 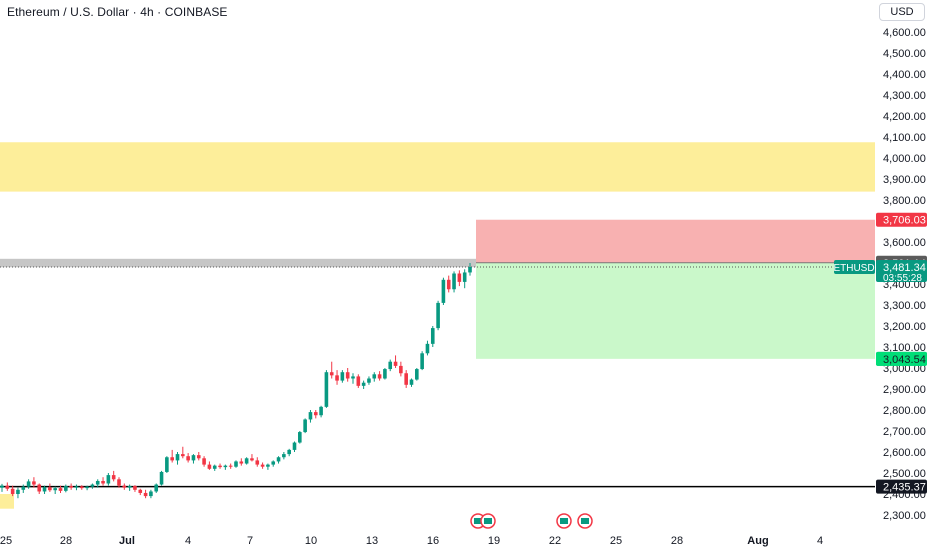 I want to click on x-tick-label: Jul, so click(x=127, y=541).